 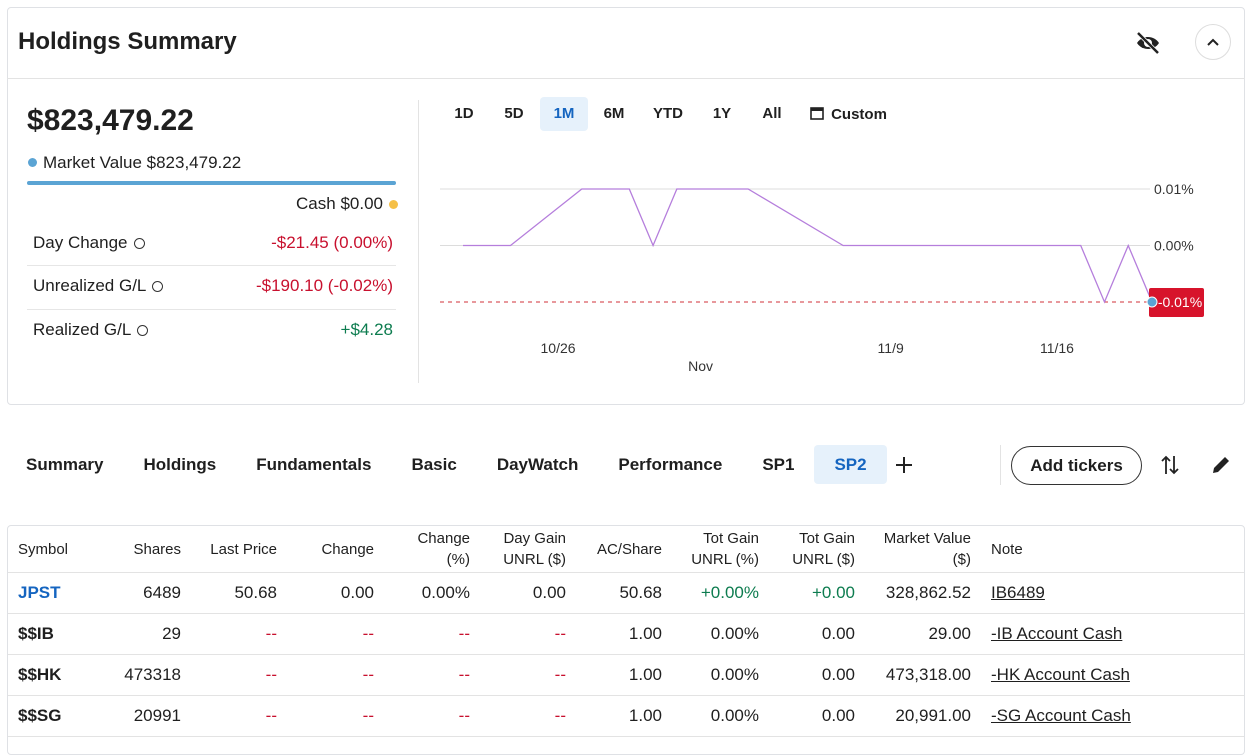 What do you see at coordinates (239, 593) in the screenshot?
I see `table-cell: 50.68` at bounding box center [239, 593].